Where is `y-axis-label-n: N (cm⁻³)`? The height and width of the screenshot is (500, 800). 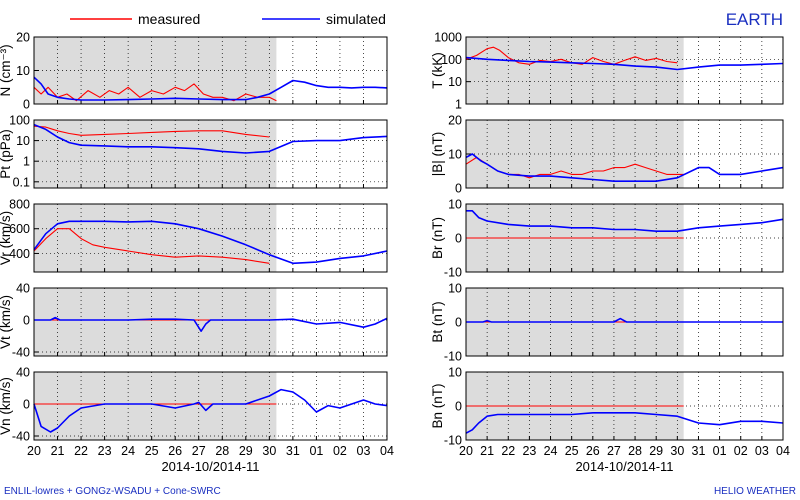 y-axis-label-n: N (cm⁻³) is located at coordinates (6, 70).